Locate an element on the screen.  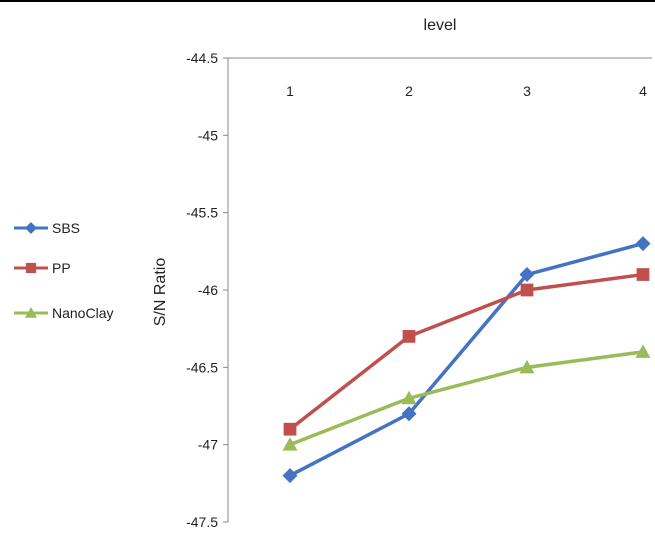
y-tick-label: -47 is located at coordinates (208, 445).